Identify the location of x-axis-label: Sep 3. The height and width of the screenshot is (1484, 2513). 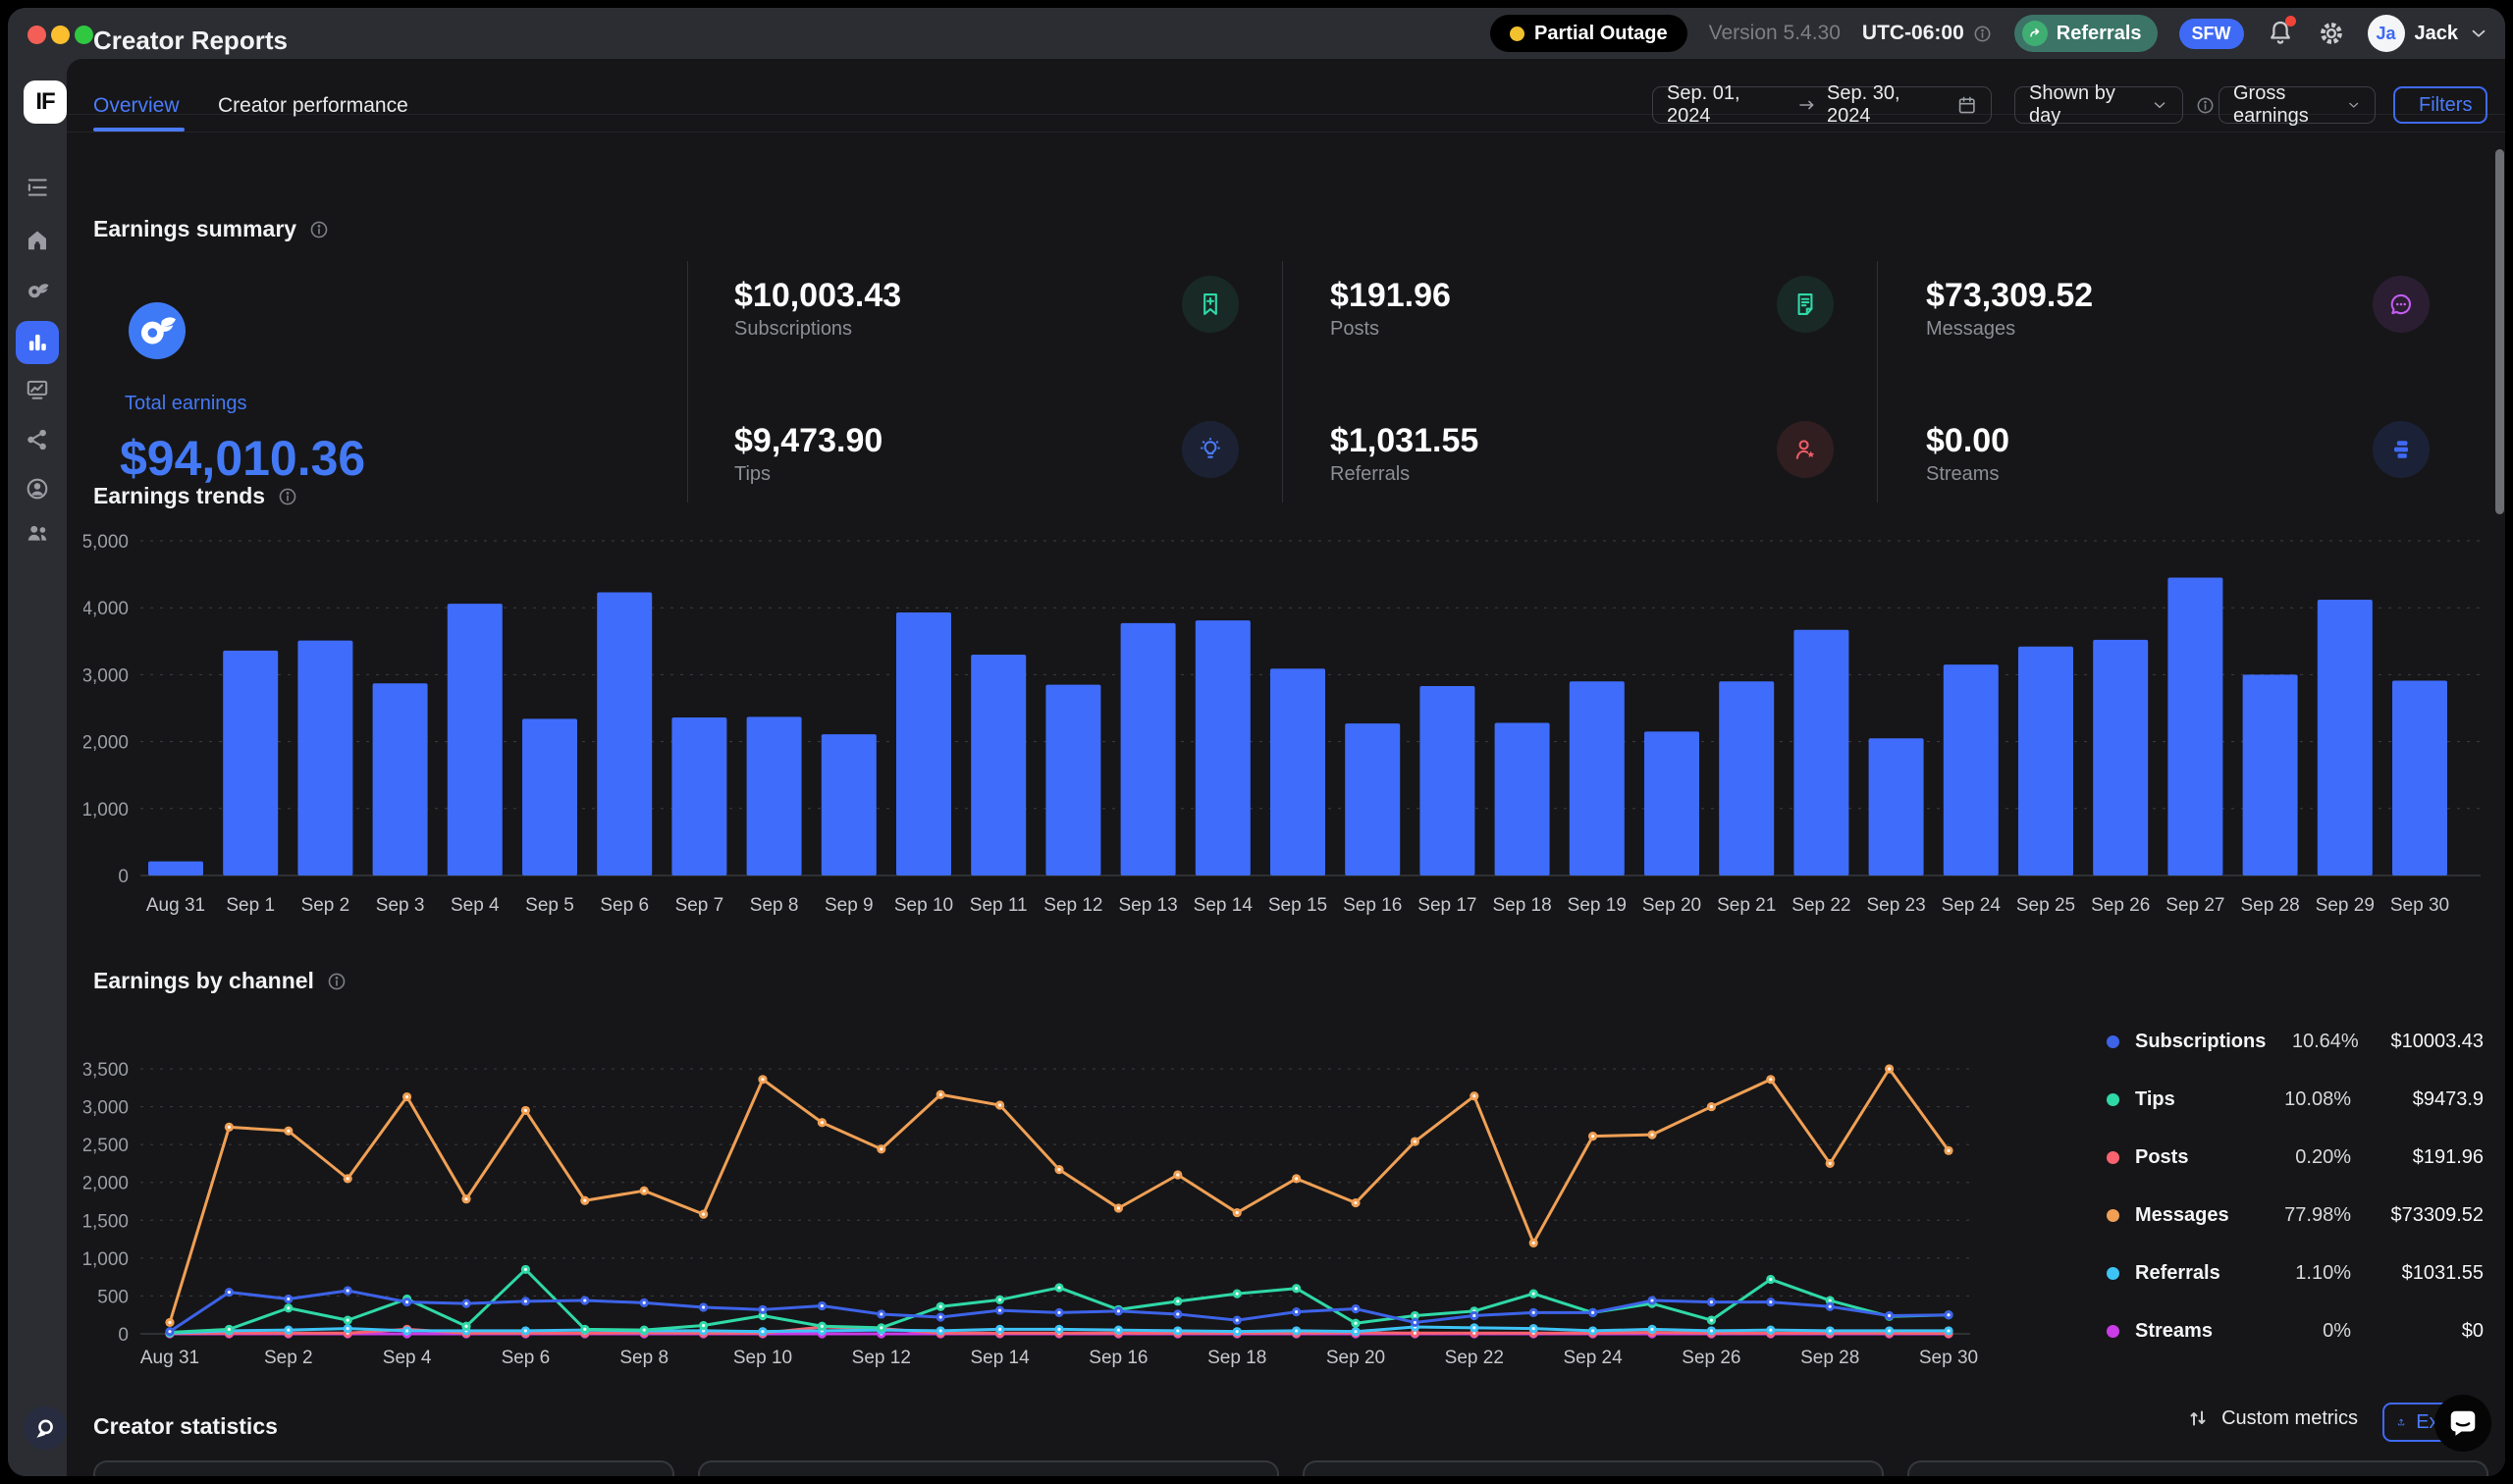
(401, 905).